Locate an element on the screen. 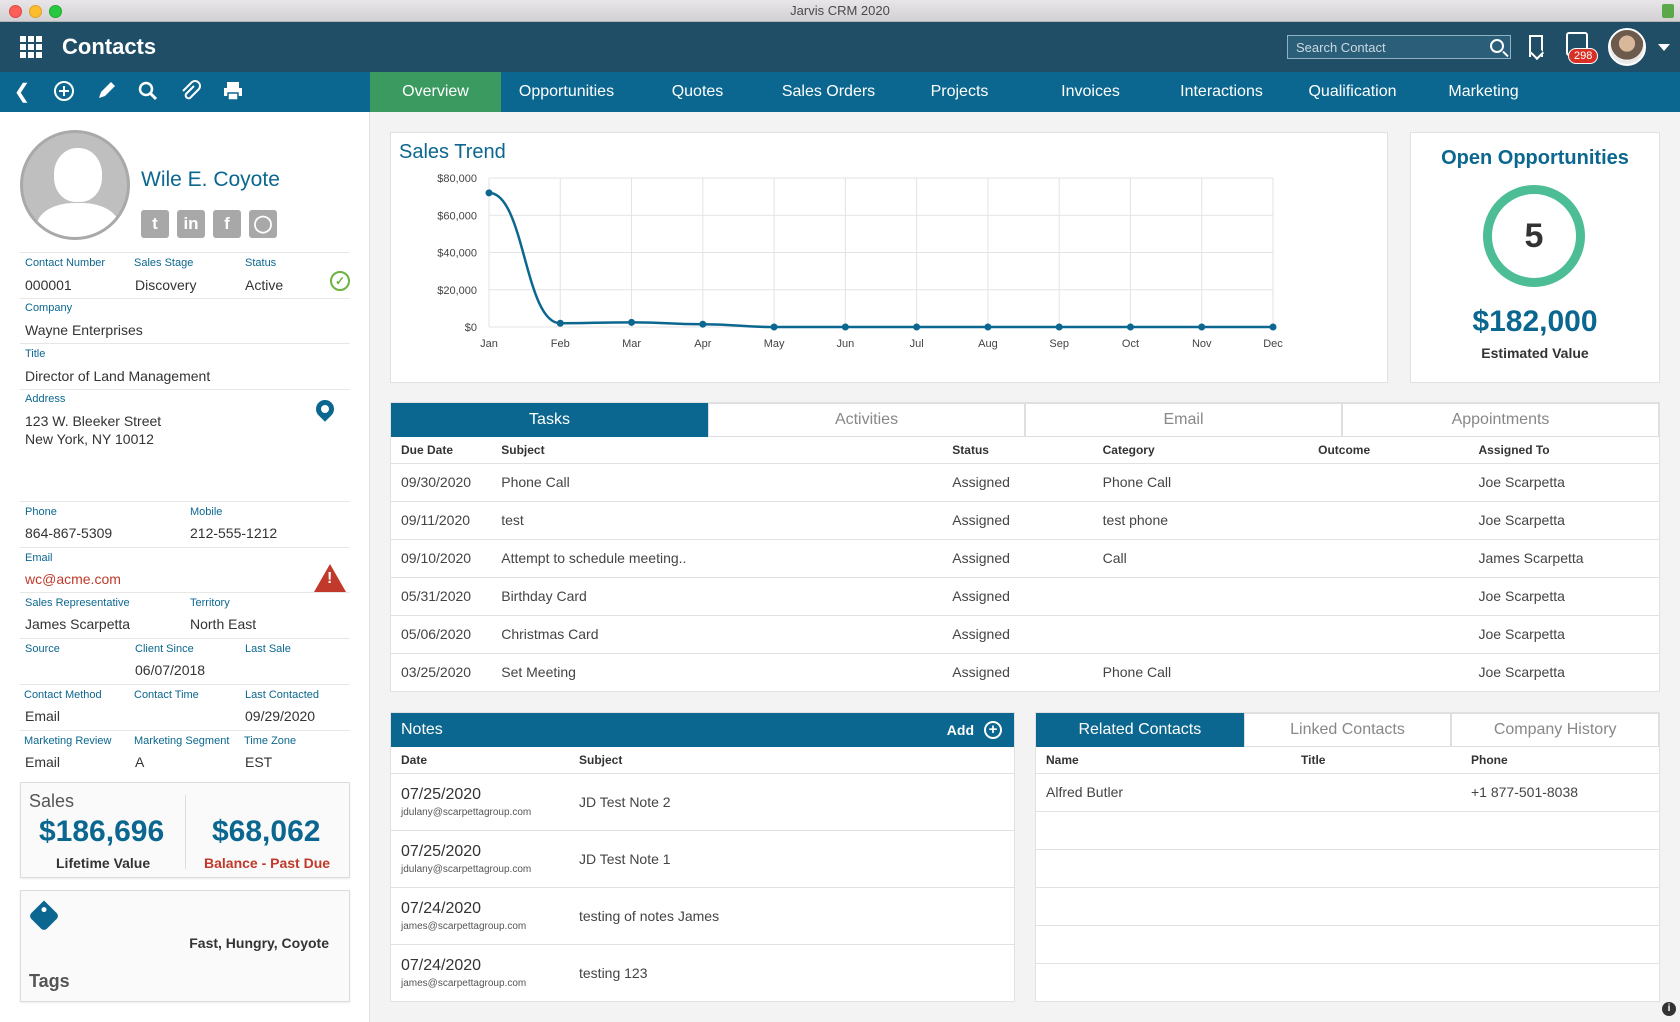 The image size is (1680, 1022). tab-appointments: Appointments is located at coordinates (1500, 420).